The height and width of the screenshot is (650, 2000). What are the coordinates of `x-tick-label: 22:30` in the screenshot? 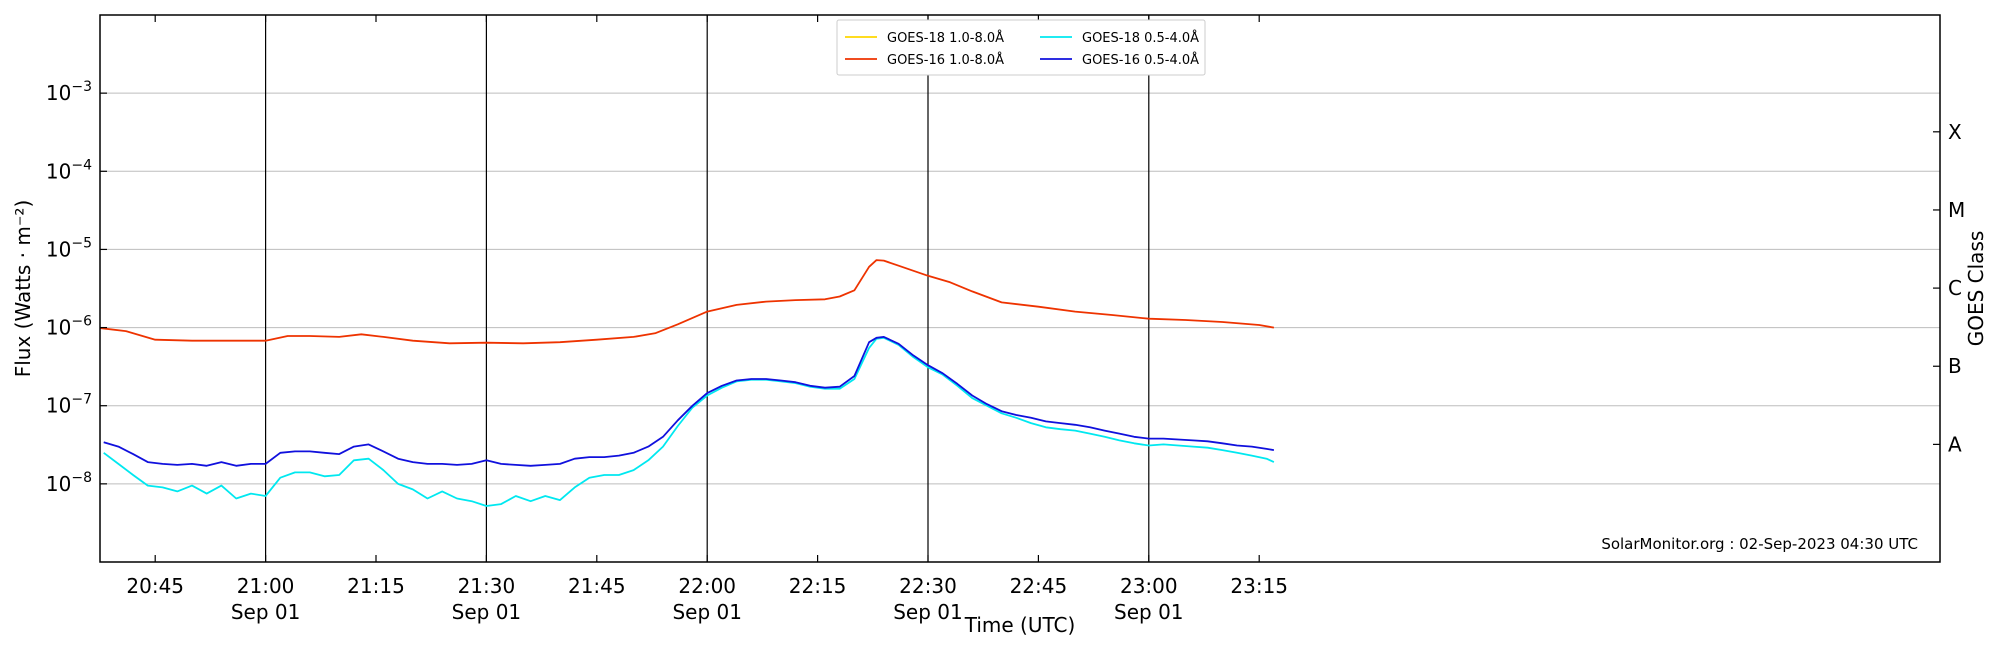 It's located at (928, 586).